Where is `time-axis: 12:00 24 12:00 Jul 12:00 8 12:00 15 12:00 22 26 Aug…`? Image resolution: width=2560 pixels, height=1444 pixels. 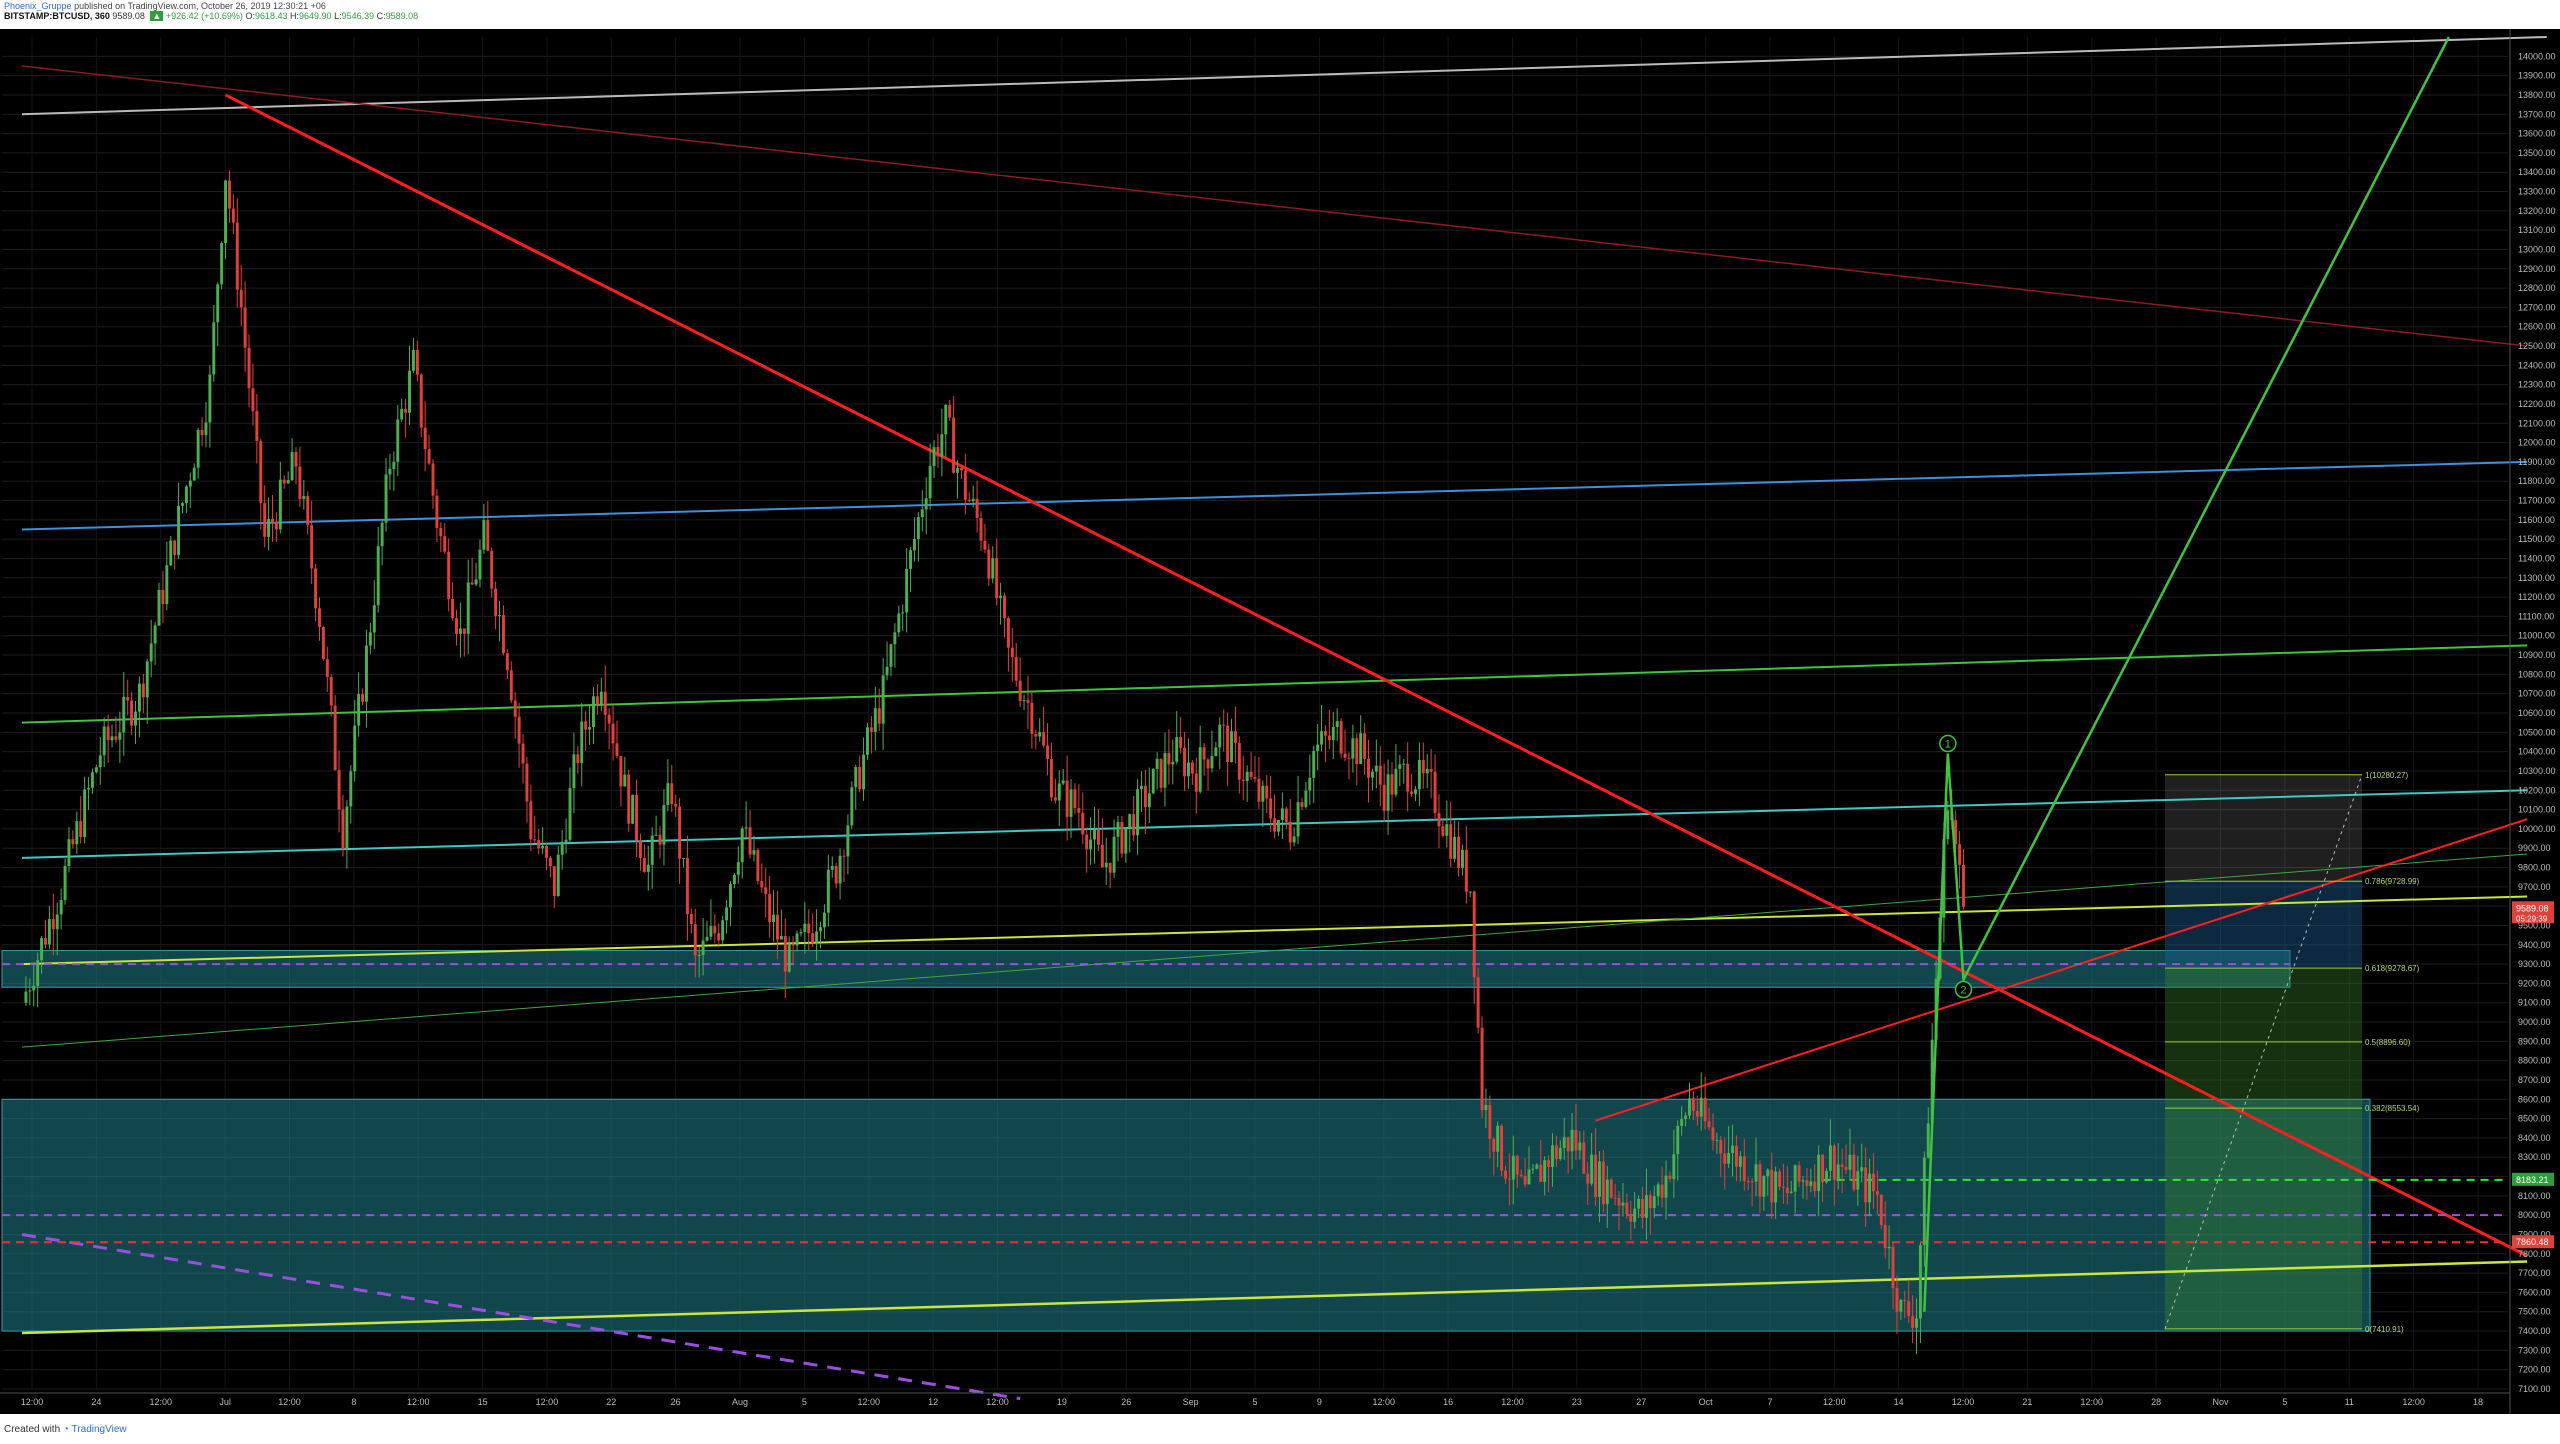
time-axis: 12:00 24 12:00 Jul 12:00 8 12:00 15 12:00 22 26 Aug… is located at coordinates (1255, 1399).